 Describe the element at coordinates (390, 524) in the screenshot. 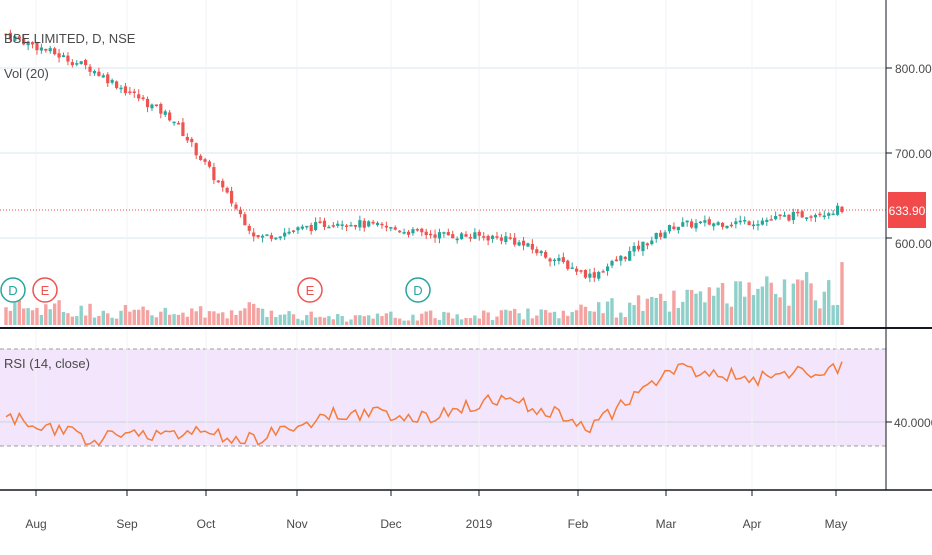

I see `time-label-dec: Dec` at that location.